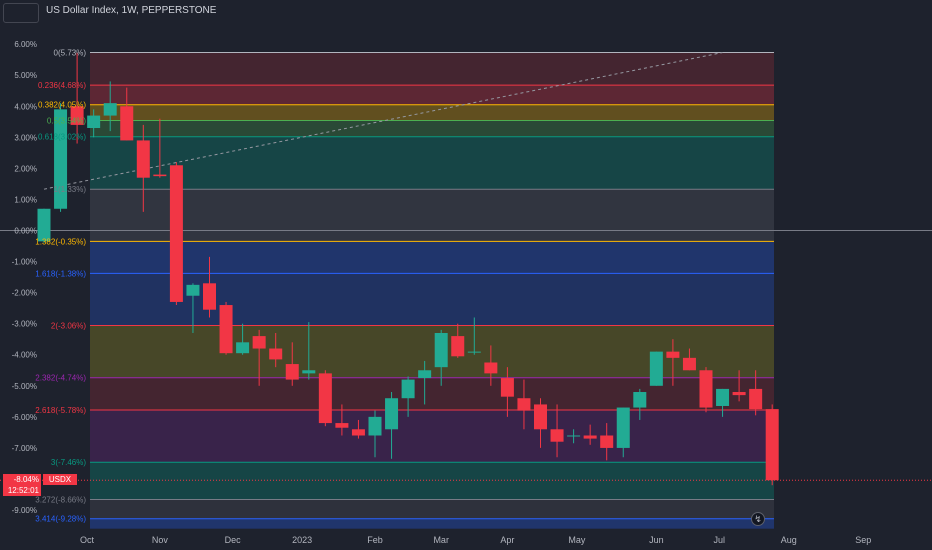 The image size is (932, 550). What do you see at coordinates (24, 510) in the screenshot?
I see `y-tick-label: -9.00%` at bounding box center [24, 510].